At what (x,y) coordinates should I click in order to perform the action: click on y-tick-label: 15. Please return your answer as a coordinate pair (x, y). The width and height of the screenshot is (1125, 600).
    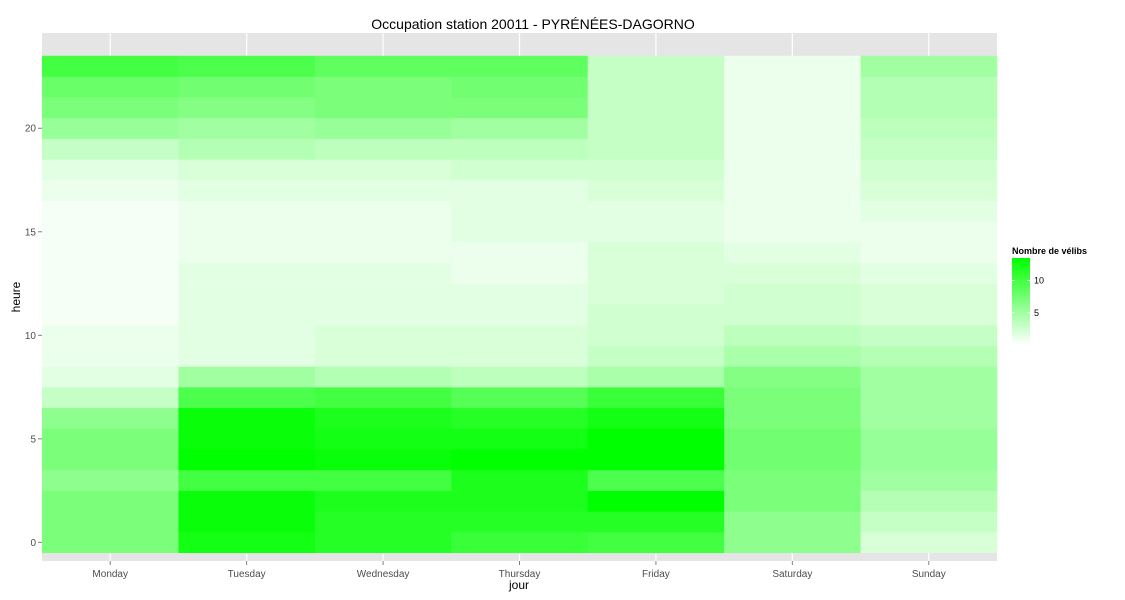
    Looking at the image, I should click on (31, 232).